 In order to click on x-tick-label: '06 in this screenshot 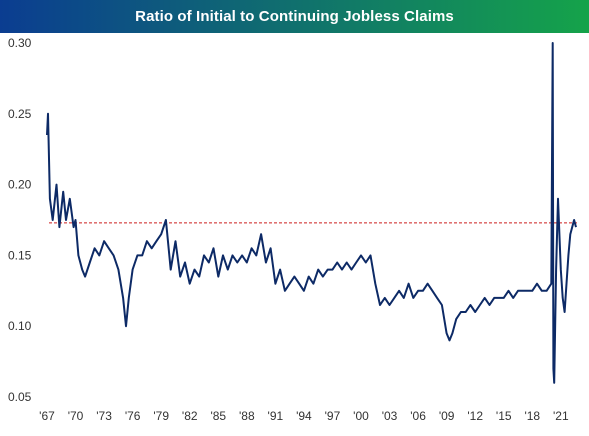, I will do `click(418, 416)`.